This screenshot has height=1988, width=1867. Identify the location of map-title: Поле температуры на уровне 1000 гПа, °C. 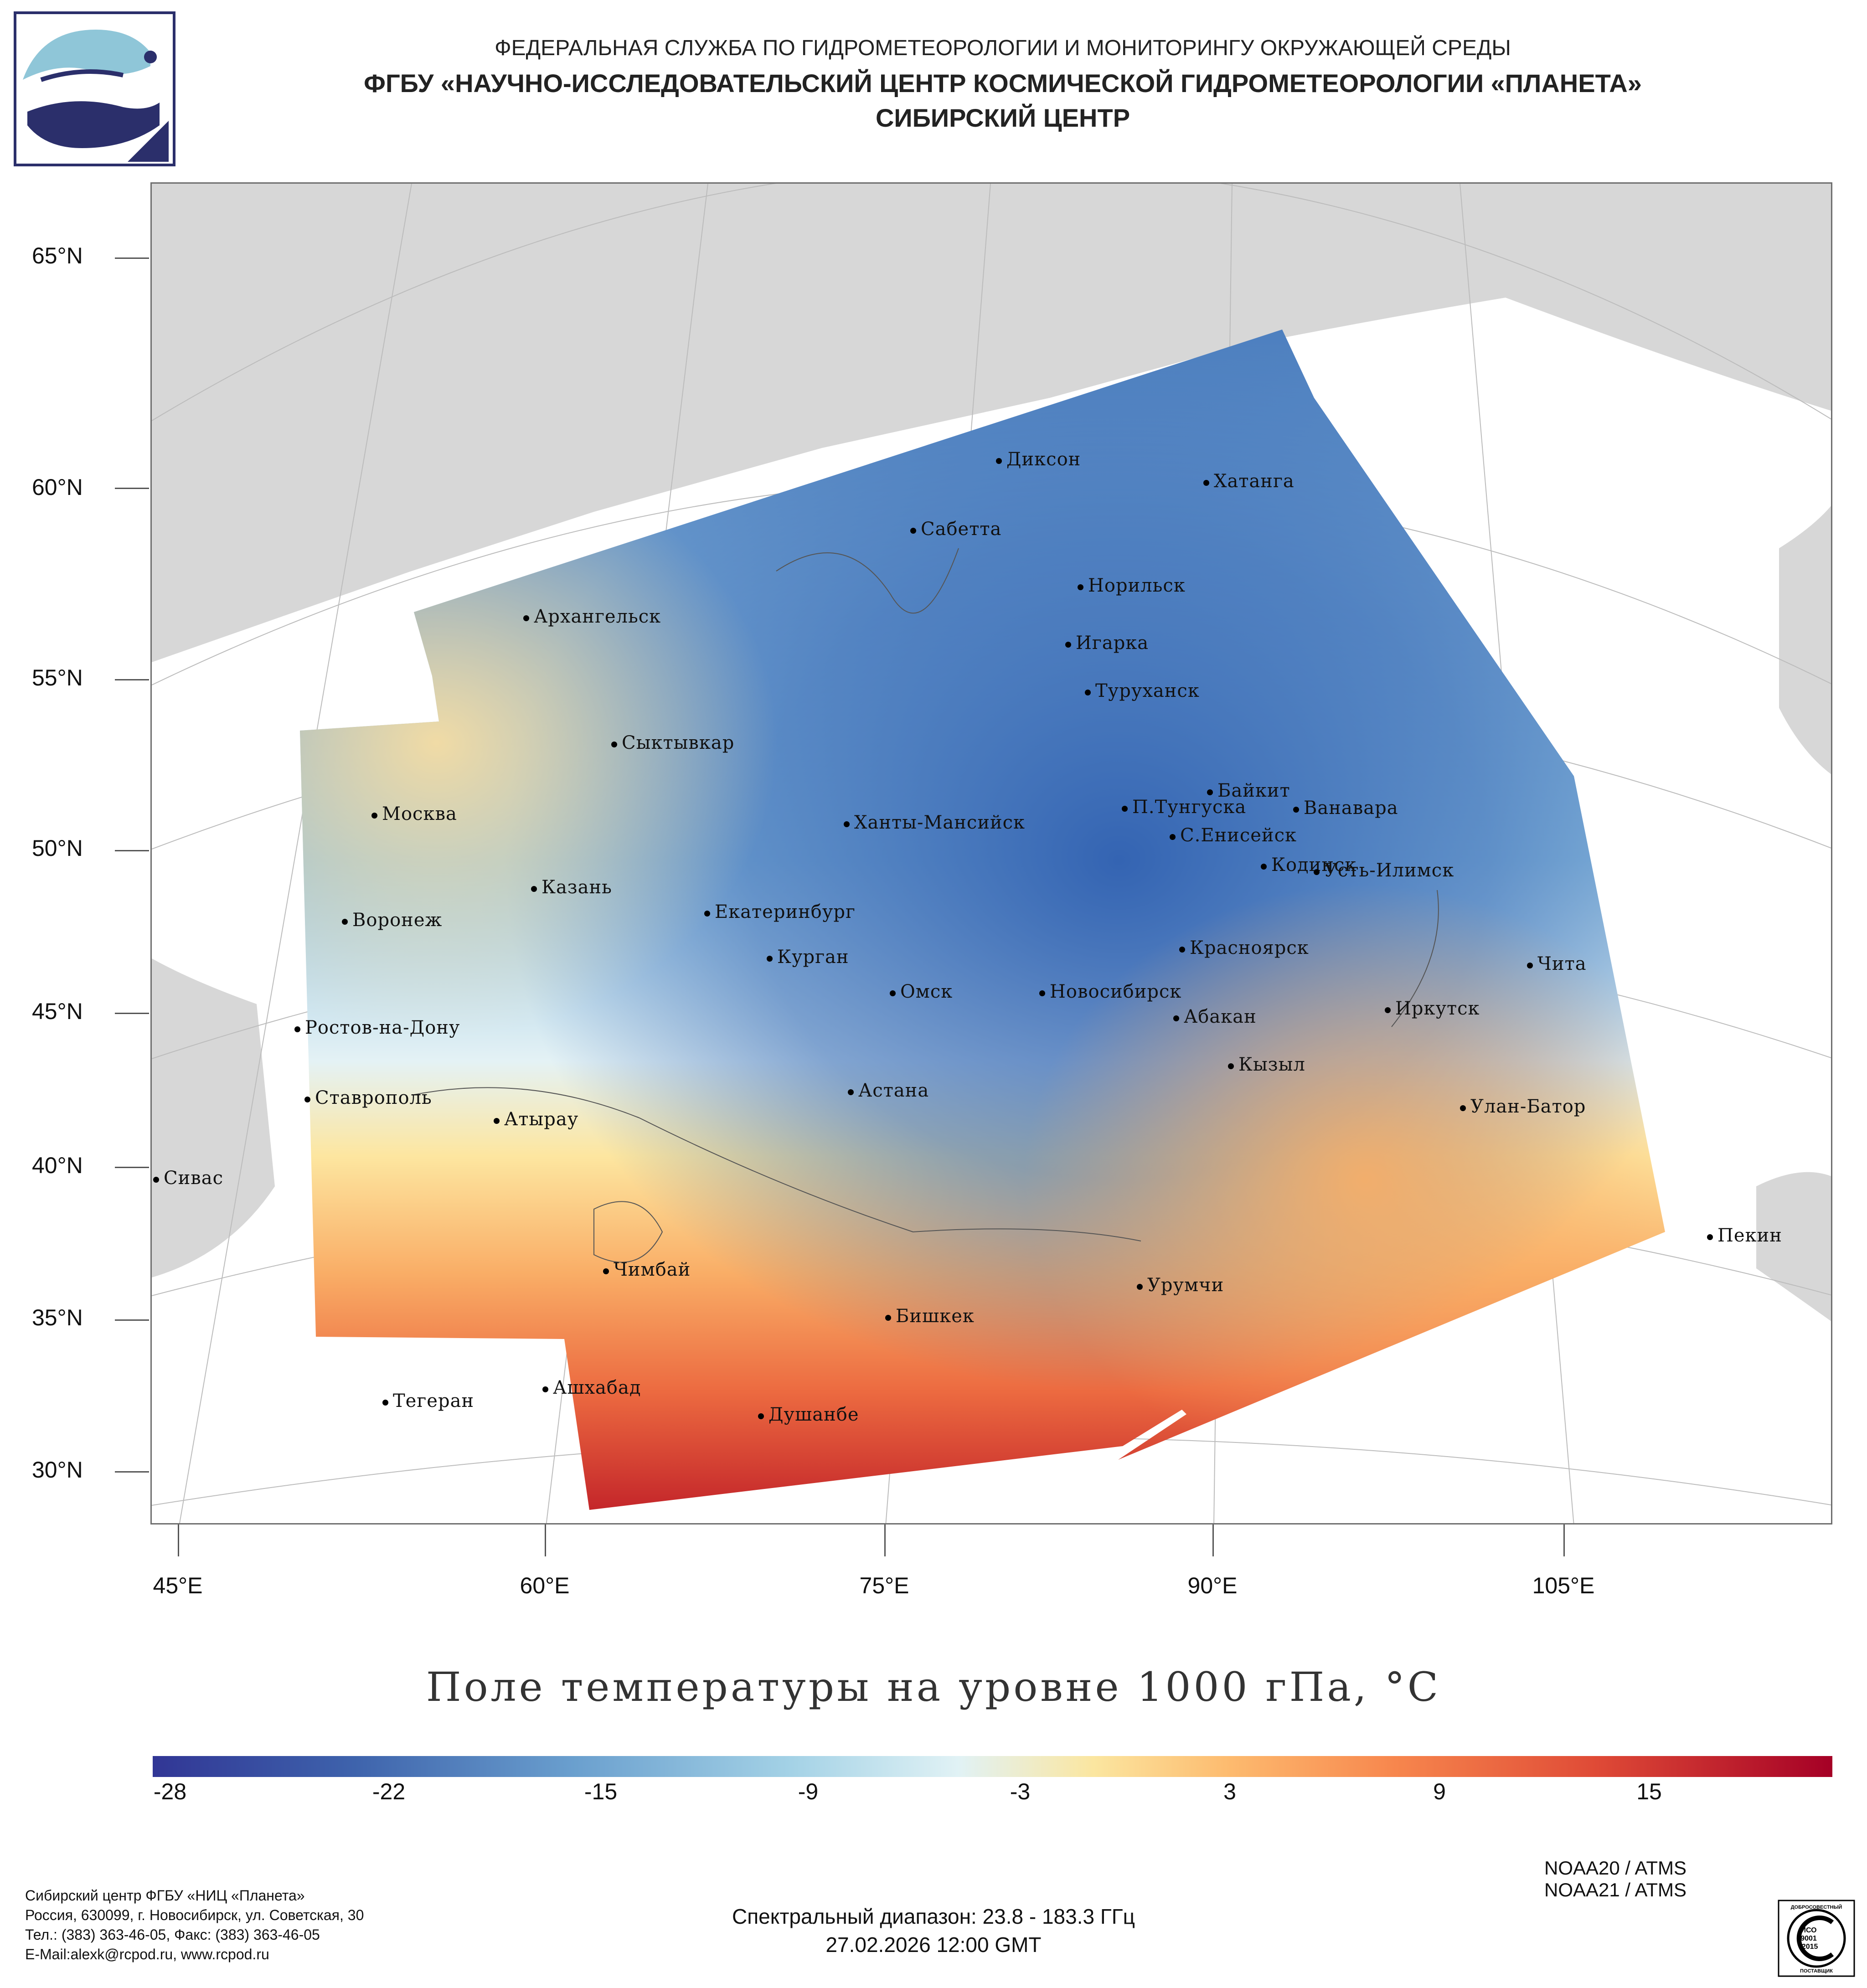
(933, 1687).